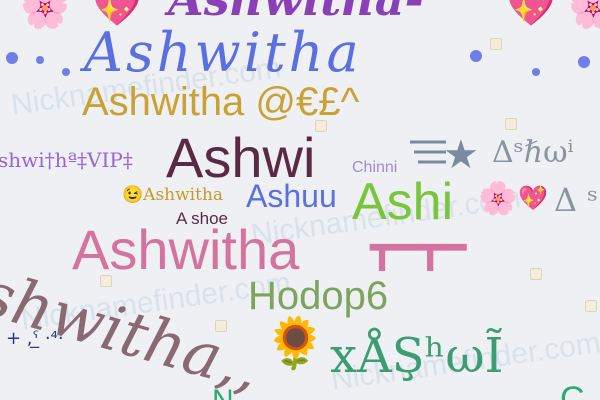 The image size is (600, 400). What do you see at coordinates (183, 195) in the screenshot?
I see `nickname-emoji-text: Ashwitha` at bounding box center [183, 195].